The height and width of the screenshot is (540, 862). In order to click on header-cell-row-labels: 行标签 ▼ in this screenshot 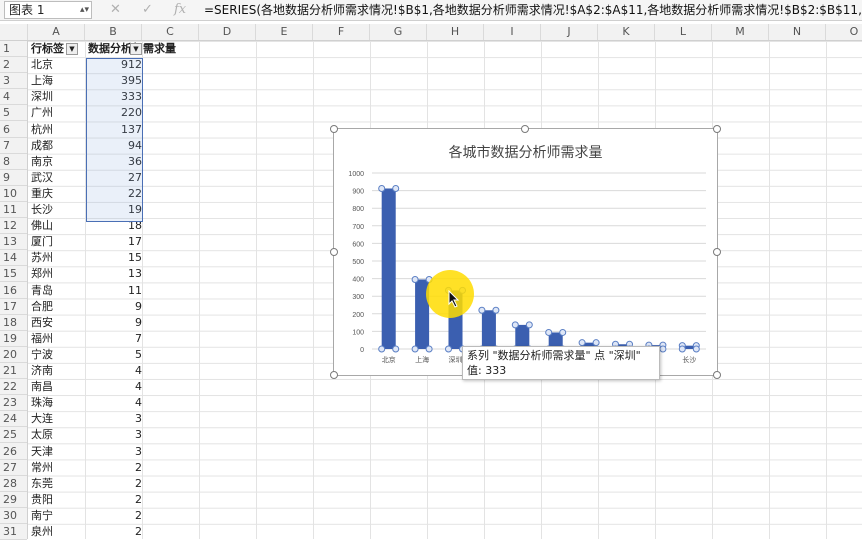, I will do `click(58, 49)`.